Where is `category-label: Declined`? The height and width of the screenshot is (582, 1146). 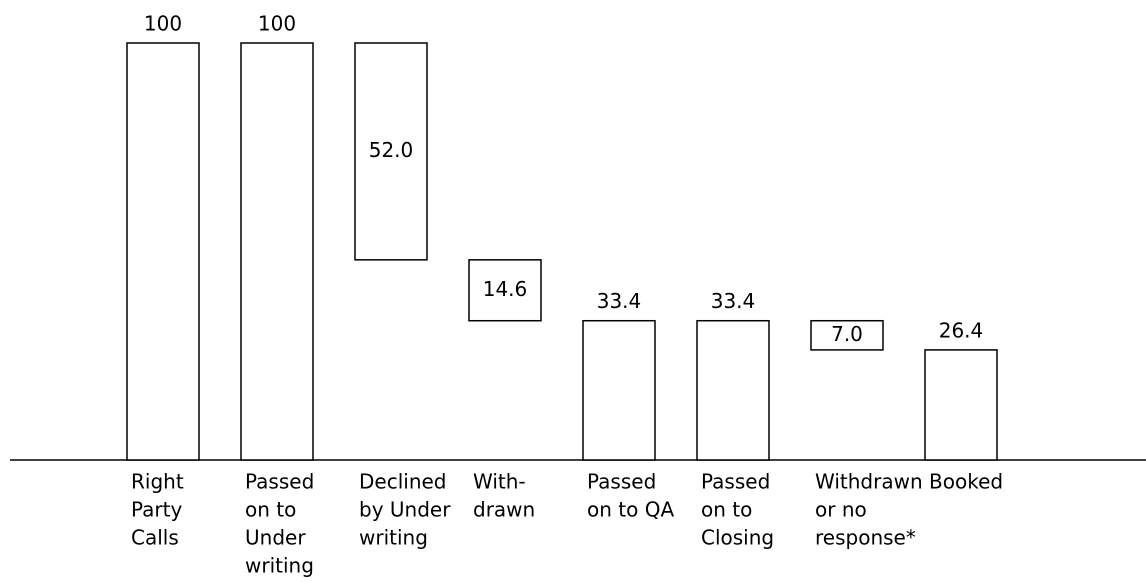 category-label: Declined is located at coordinates (403, 482).